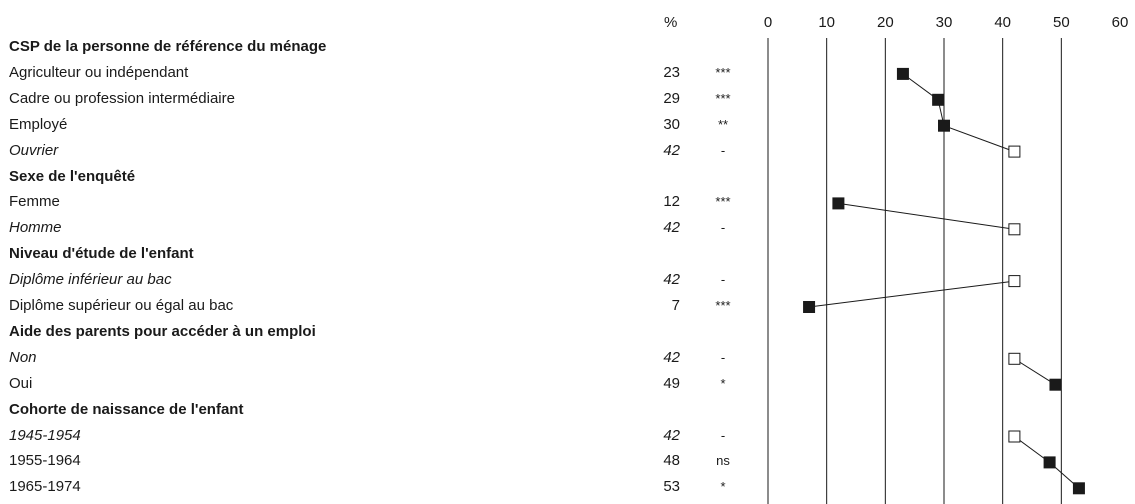 This screenshot has width=1135, height=504. What do you see at coordinates (23, 357) in the screenshot?
I see `row-label: Non` at bounding box center [23, 357].